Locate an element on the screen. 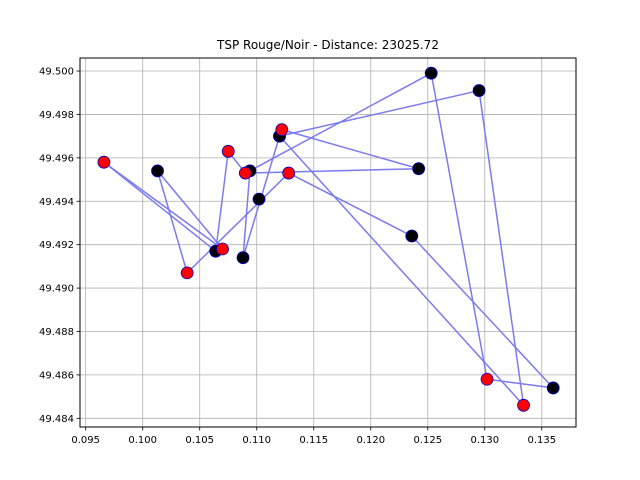  y-tick-label: 49.500 is located at coordinates (56, 72).